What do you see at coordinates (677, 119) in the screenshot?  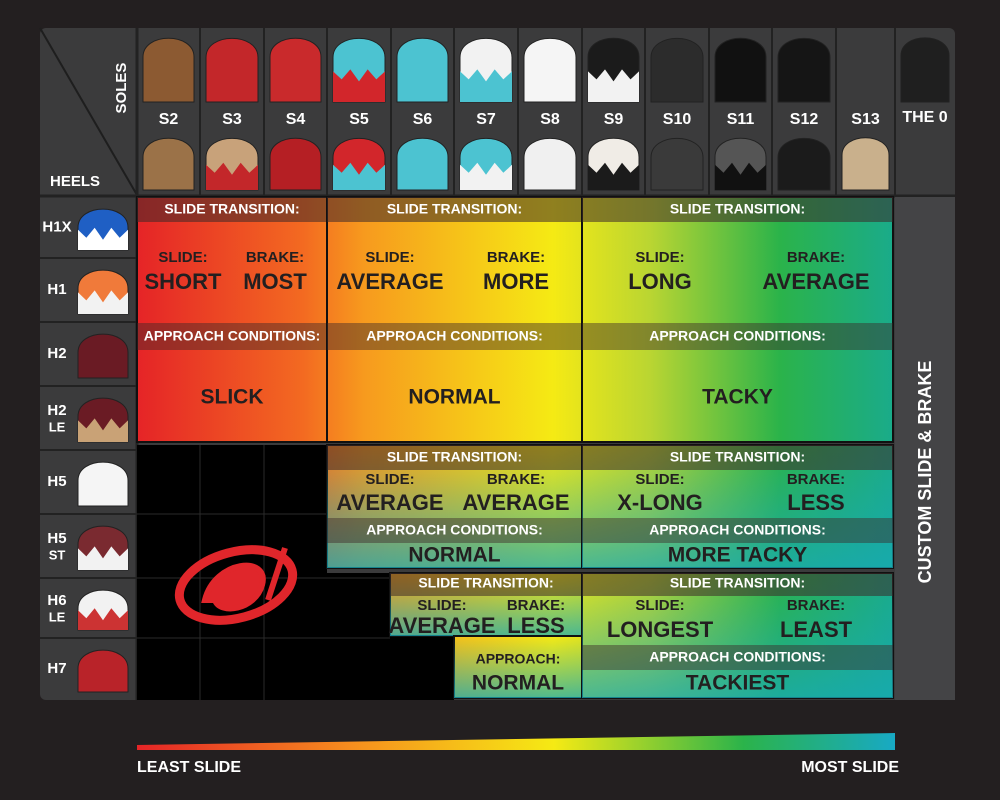 I see `sole-label: S10` at bounding box center [677, 119].